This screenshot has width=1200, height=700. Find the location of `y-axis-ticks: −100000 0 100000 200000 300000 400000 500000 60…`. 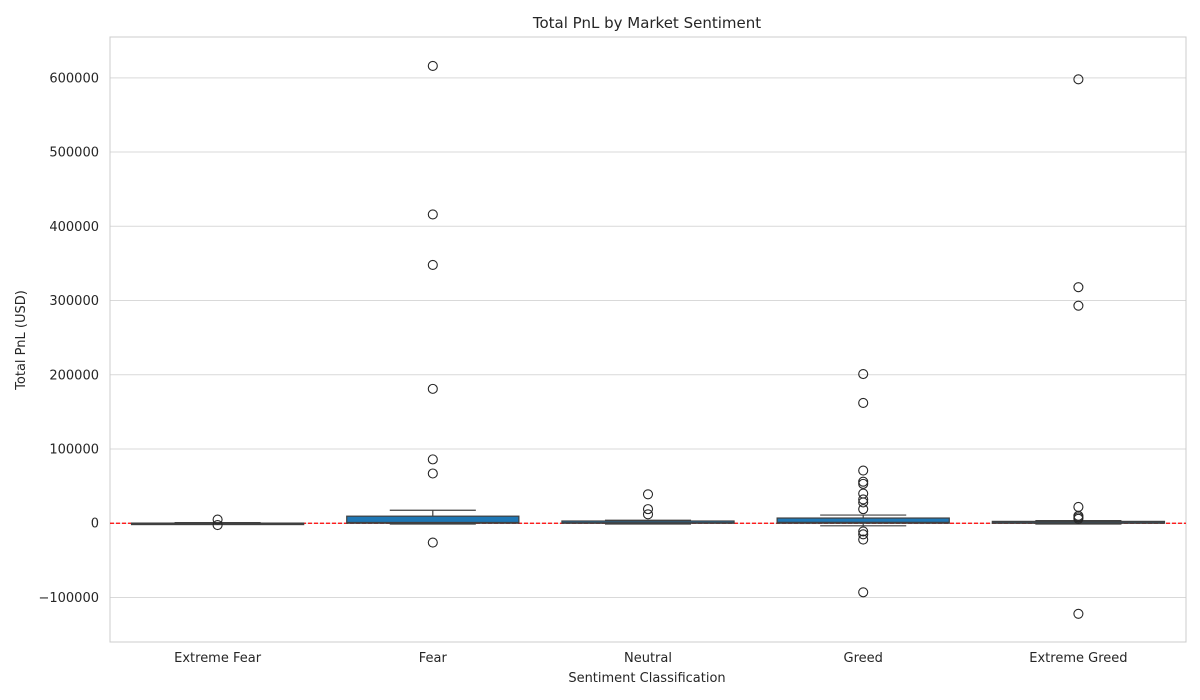

y-axis-ticks: −100000 0 100000 200000 300000 400000 500000 60… is located at coordinates (68, 338).